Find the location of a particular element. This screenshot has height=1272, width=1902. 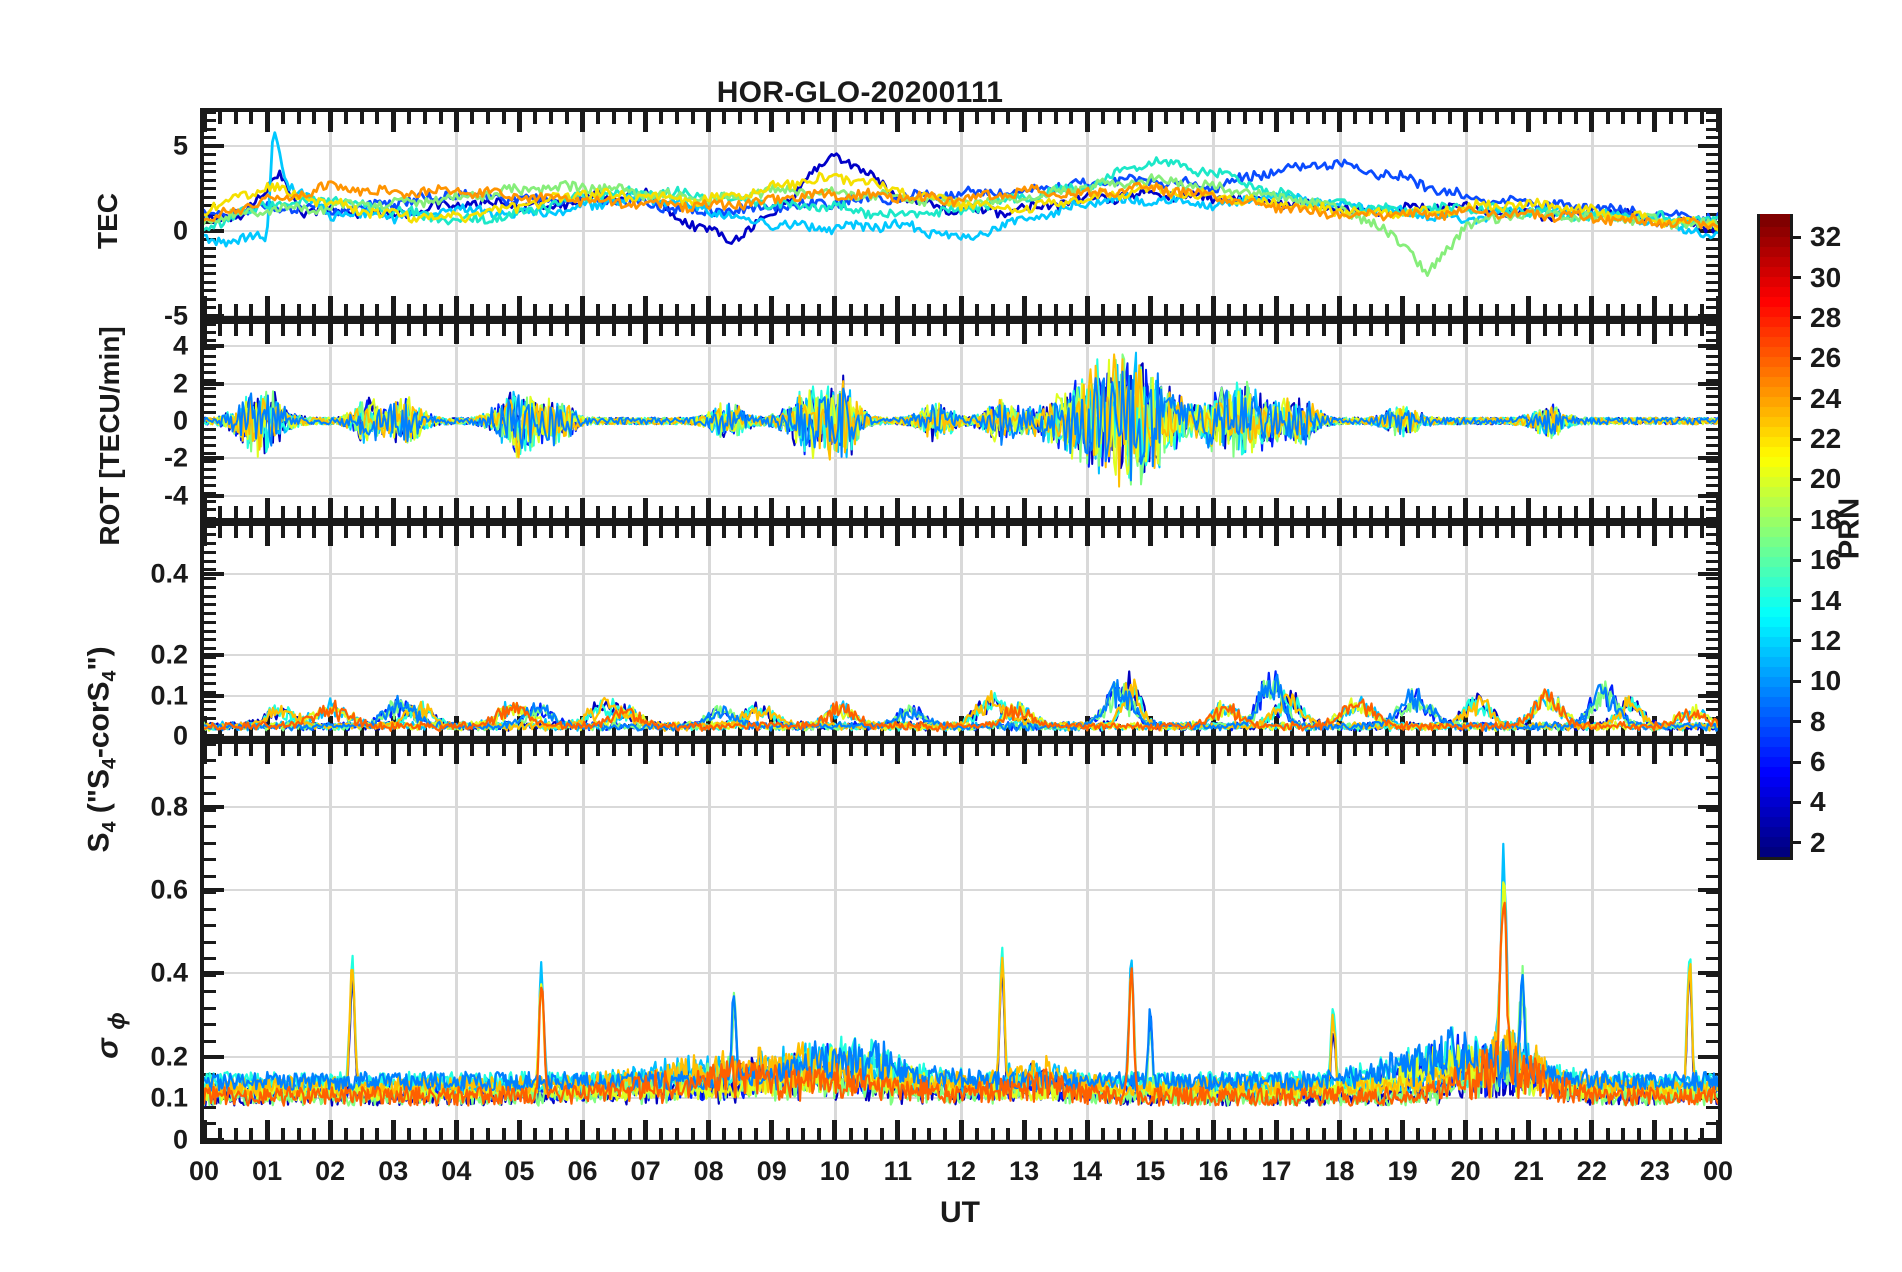

x-tick-label: 17 is located at coordinates (1276, 1171).